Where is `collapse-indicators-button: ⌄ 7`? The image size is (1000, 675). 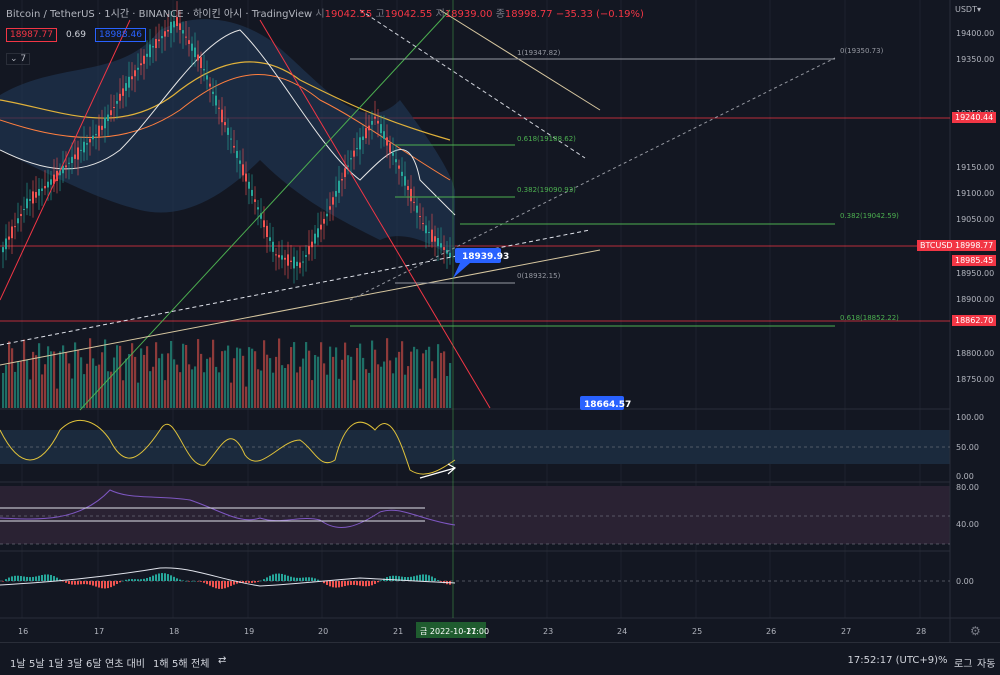
collapse-indicators-button: ⌄ 7 is located at coordinates (18, 59).